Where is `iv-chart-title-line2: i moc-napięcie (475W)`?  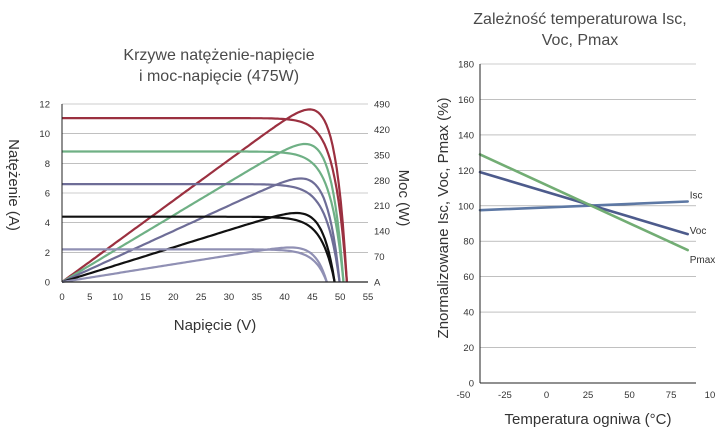
iv-chart-title-line2: i moc-napięcie (475W) is located at coordinates (219, 76).